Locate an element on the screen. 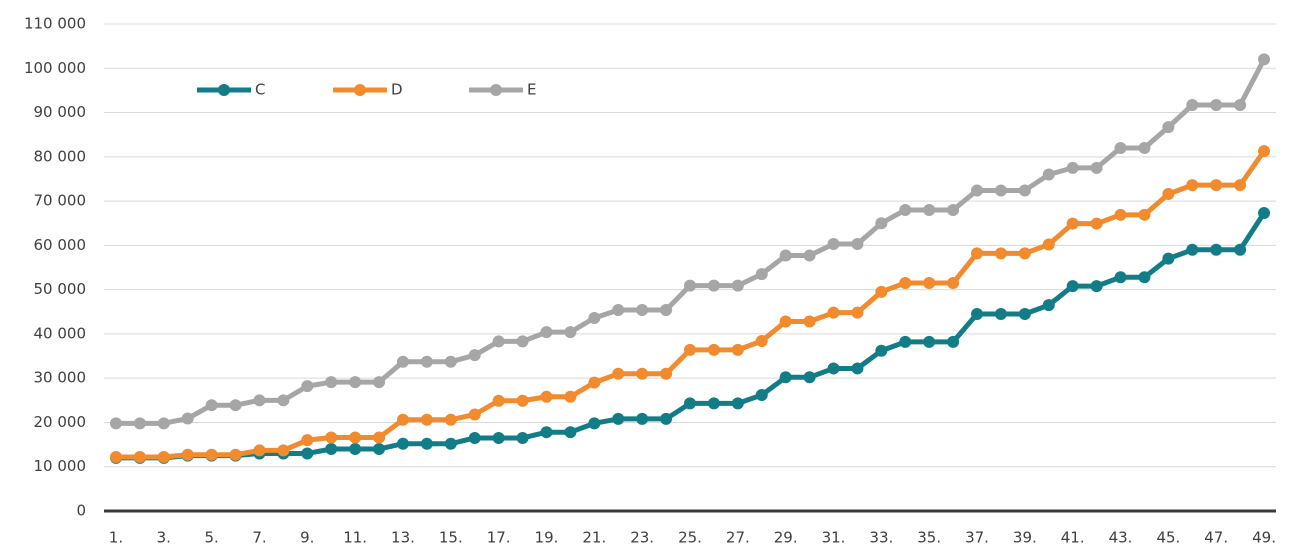 The width and height of the screenshot is (1289, 549). x-tick-label: 3. is located at coordinates (164, 538).